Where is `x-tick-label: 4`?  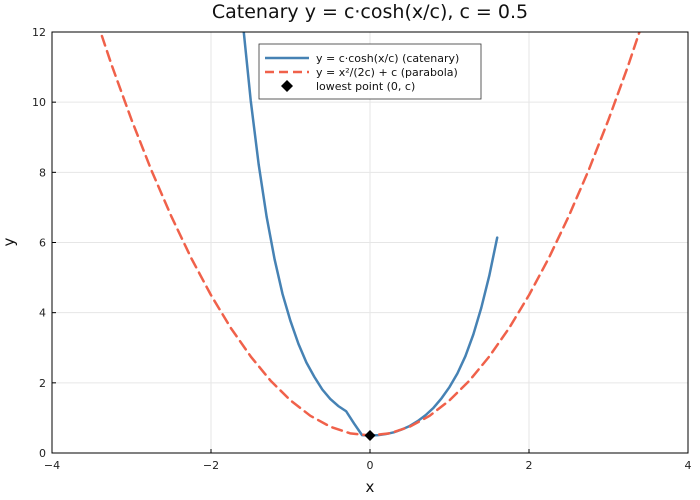
x-tick-label: 4 is located at coordinates (688, 465).